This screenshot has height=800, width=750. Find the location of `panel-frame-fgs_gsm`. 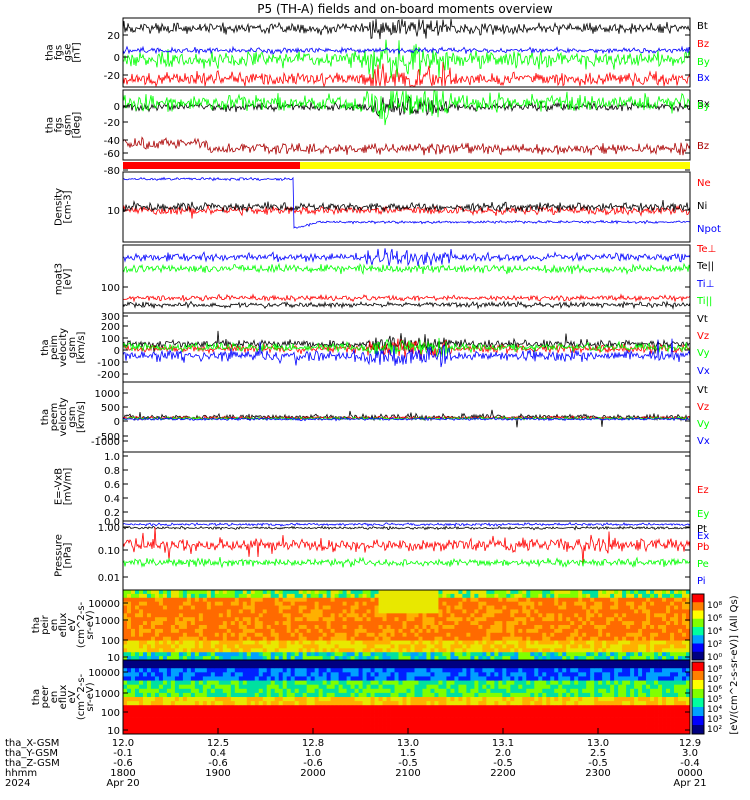

panel-frame-fgs_gsm is located at coordinates (406, 125).